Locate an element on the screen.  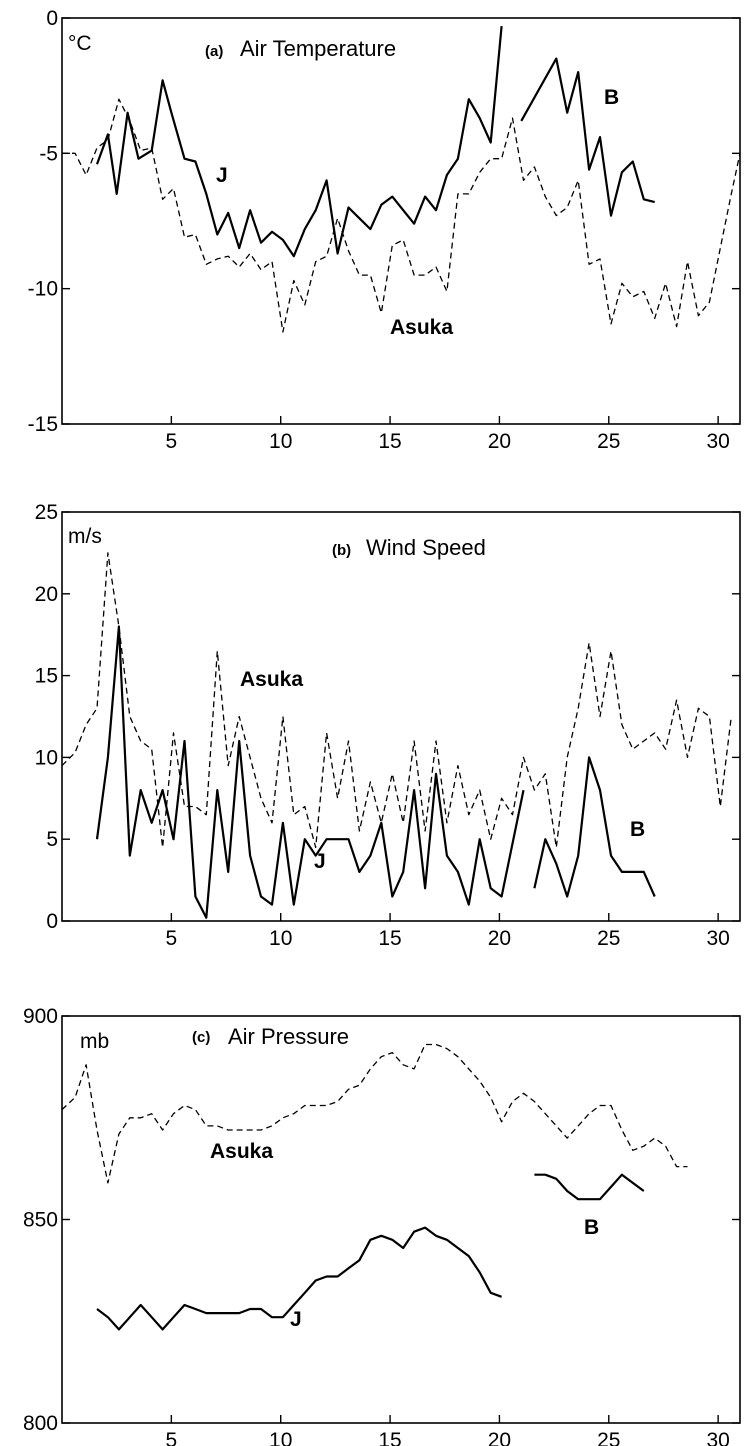
panel-title: Wind Speed is located at coordinates (426, 547).